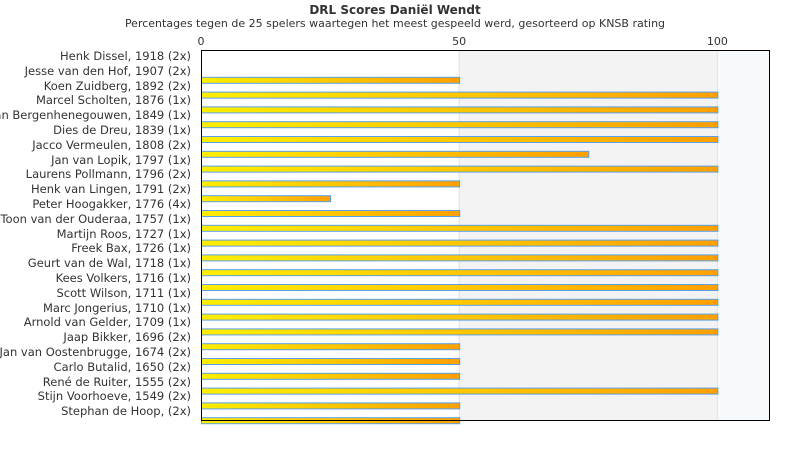  What do you see at coordinates (201, 41) in the screenshot?
I see `x-tick-label: 0` at bounding box center [201, 41].